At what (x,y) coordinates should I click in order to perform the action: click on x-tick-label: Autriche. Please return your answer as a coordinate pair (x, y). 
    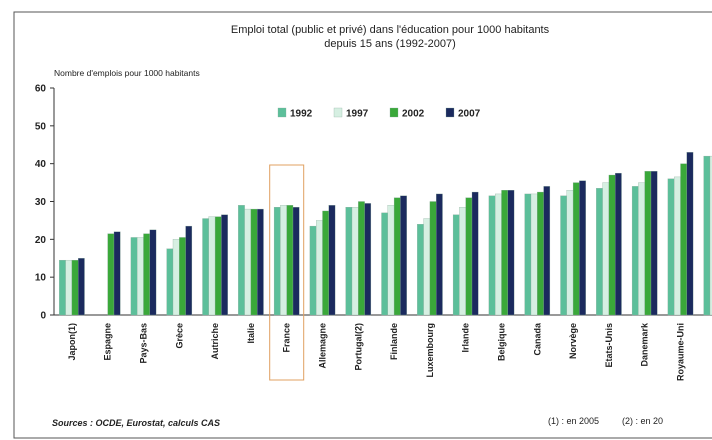
    Looking at the image, I should click on (215, 341).